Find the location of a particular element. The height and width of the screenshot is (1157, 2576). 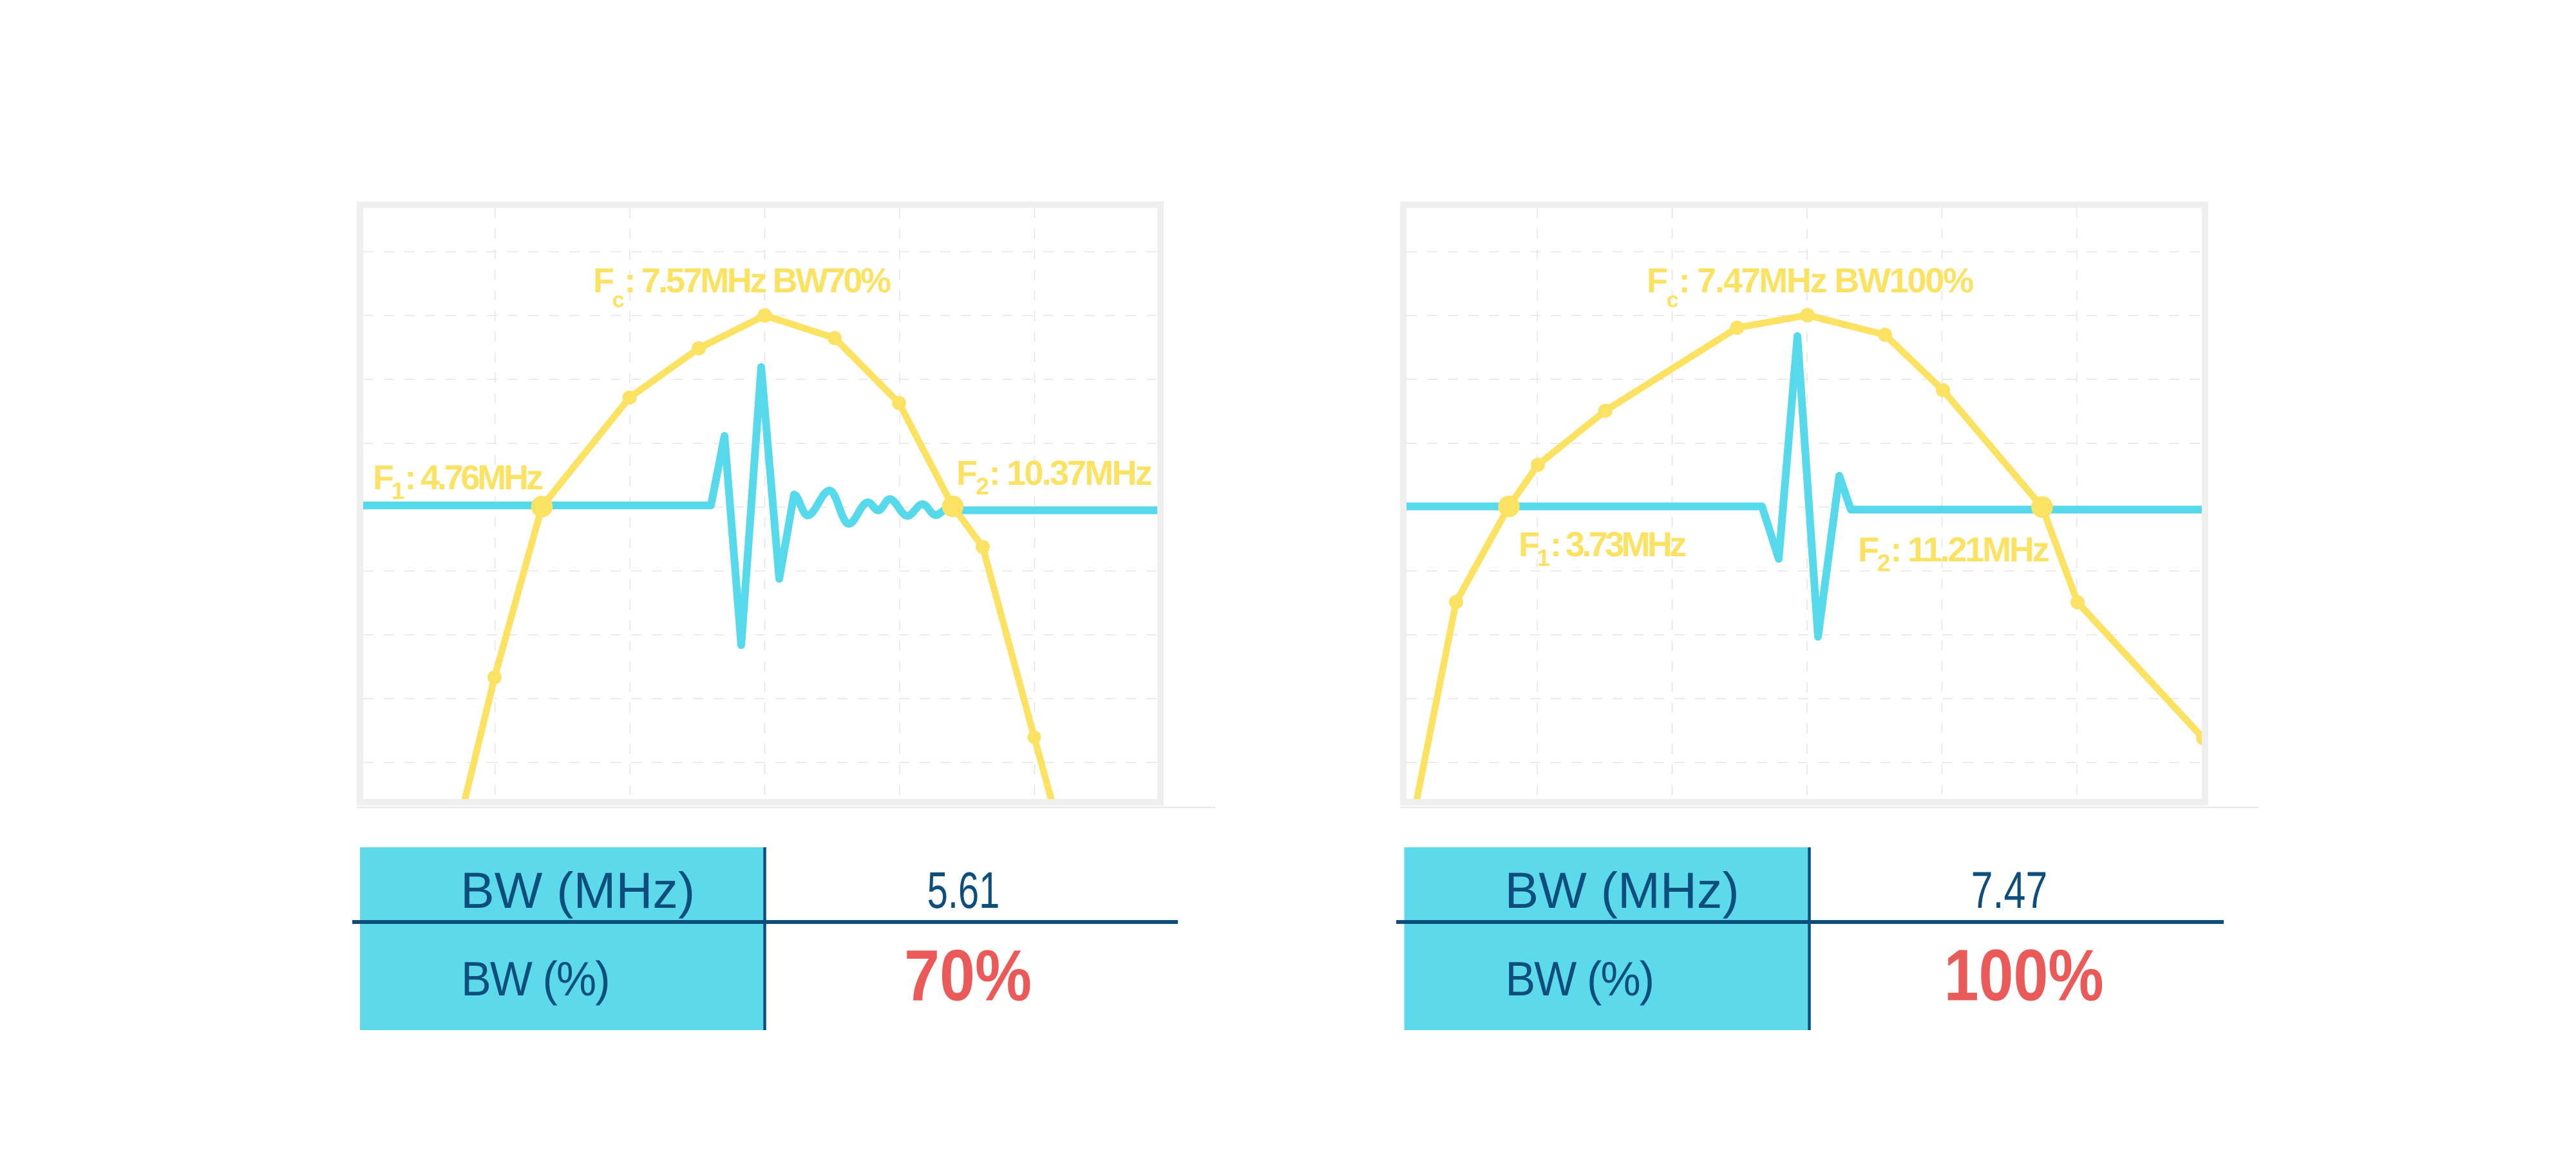

svg-text: 7.47 is located at coordinates (2010, 890).